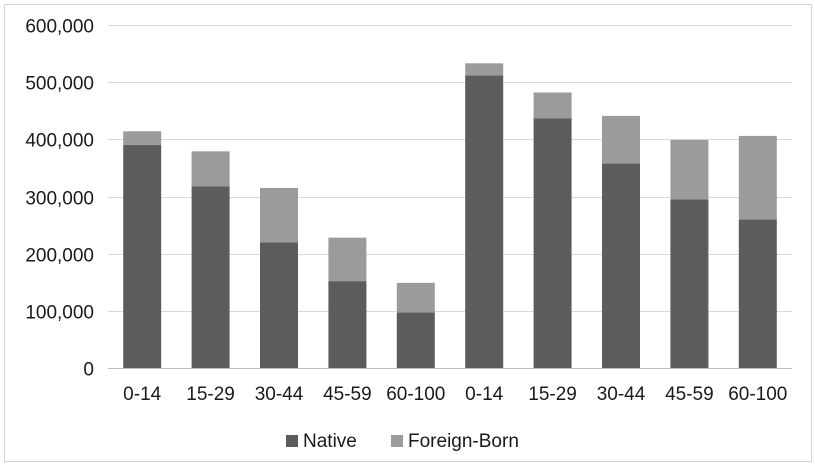 Image resolution: width=815 pixels, height=466 pixels. Describe the element at coordinates (59, 27) in the screenshot. I see `y-tick-label: 600,000` at that location.